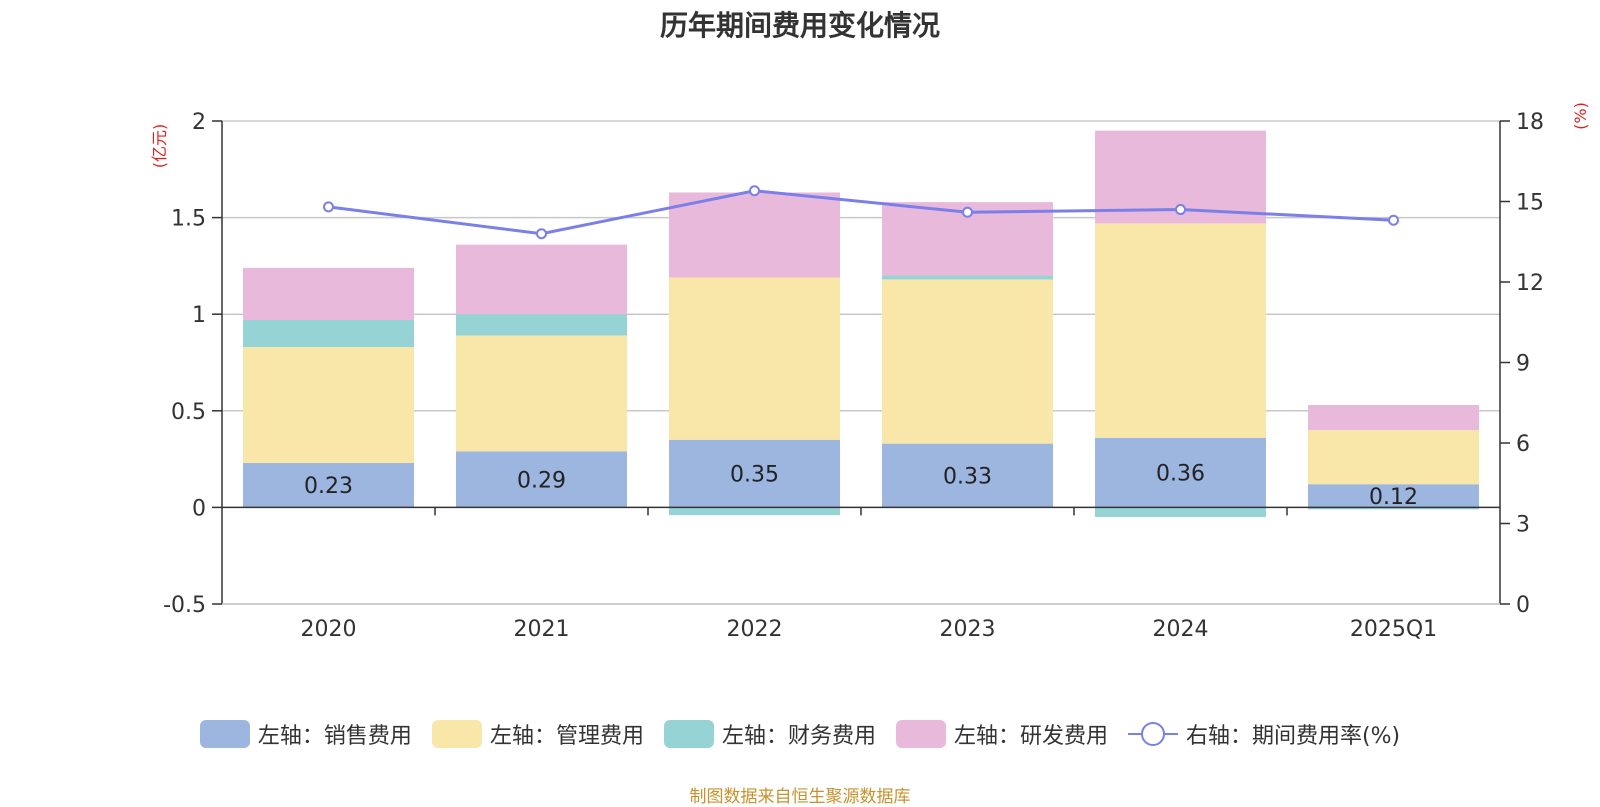  What do you see at coordinates (861, 212) in the screenshot?
I see `rate-line` at bounding box center [861, 212].